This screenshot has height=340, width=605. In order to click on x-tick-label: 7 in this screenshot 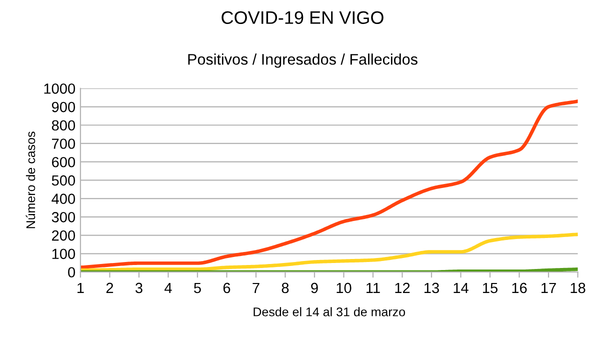, I will do `click(256, 287)`.